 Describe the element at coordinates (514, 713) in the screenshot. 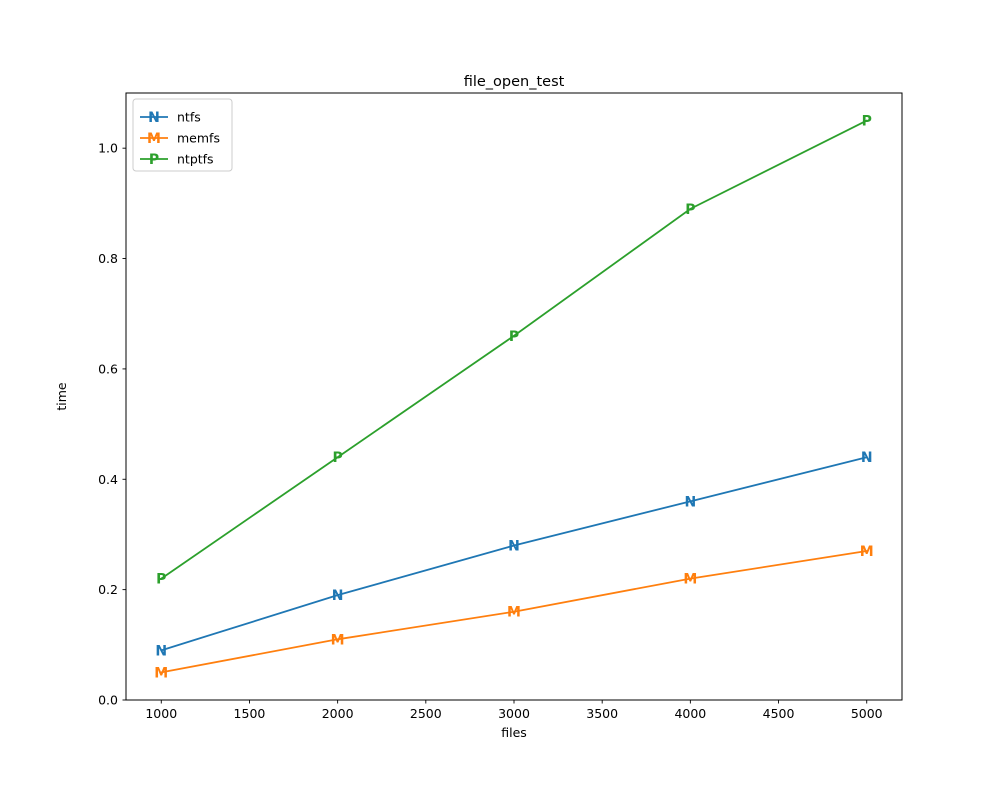

I see `x-tick-label: 3000` at that location.